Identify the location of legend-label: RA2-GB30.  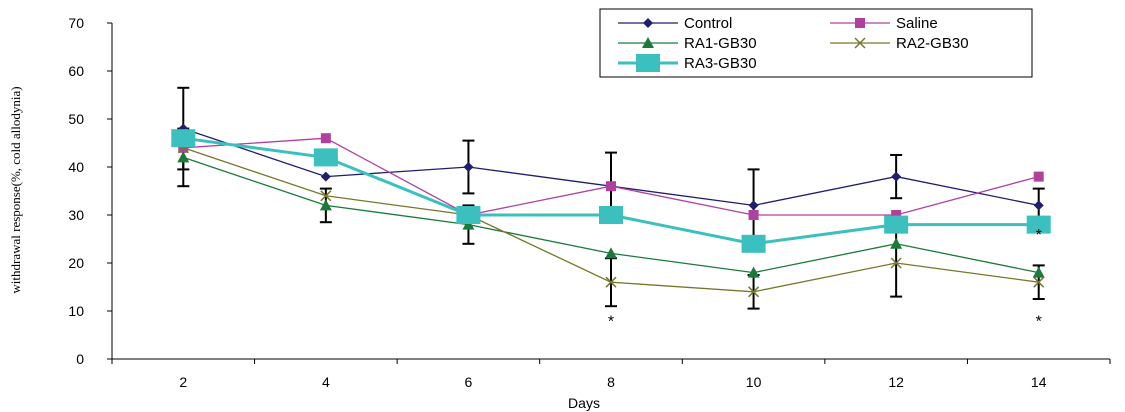
(932, 43).